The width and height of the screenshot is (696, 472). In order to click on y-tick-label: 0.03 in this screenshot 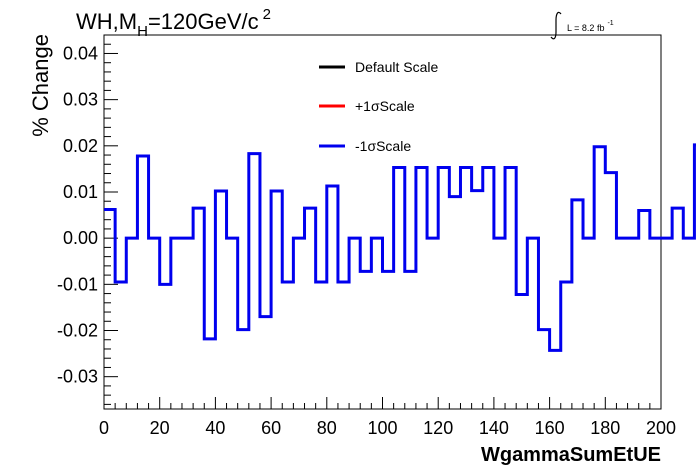, I will do `click(80, 100)`.